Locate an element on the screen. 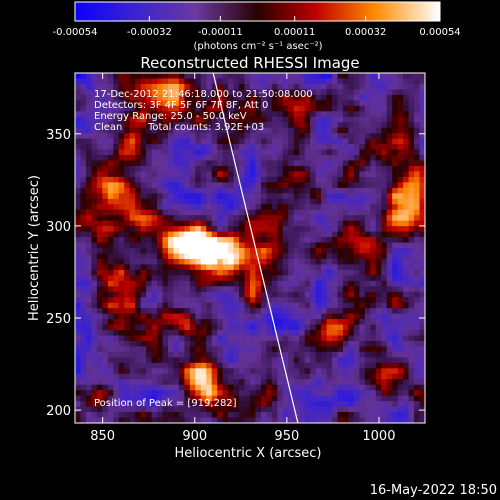  annotation-algorithm: Clean is located at coordinates (108, 127).